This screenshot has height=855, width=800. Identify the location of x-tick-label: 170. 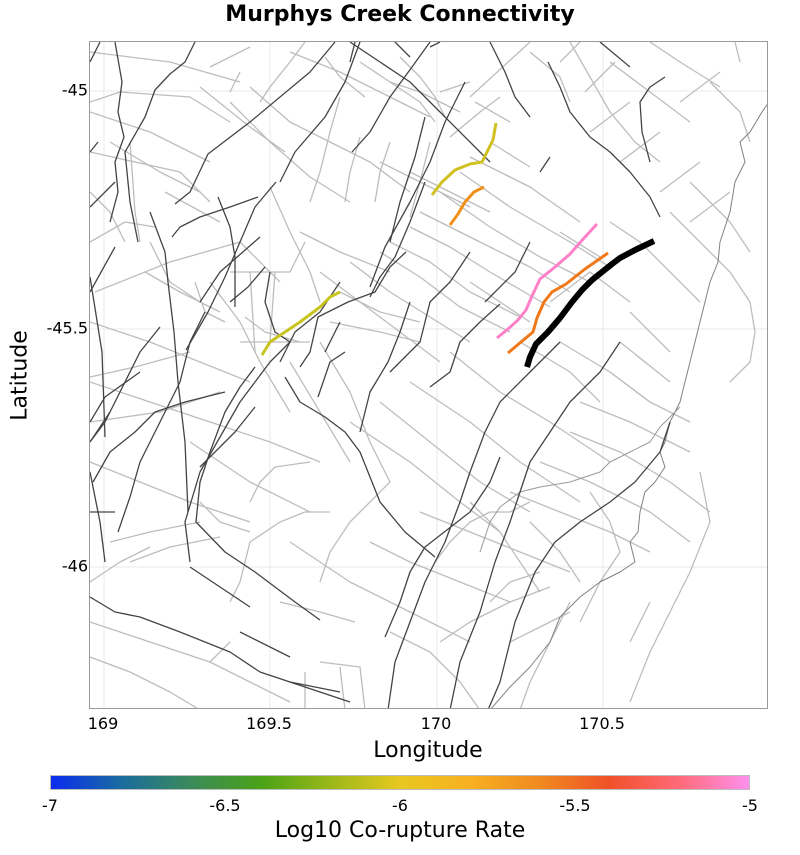
(436, 723).